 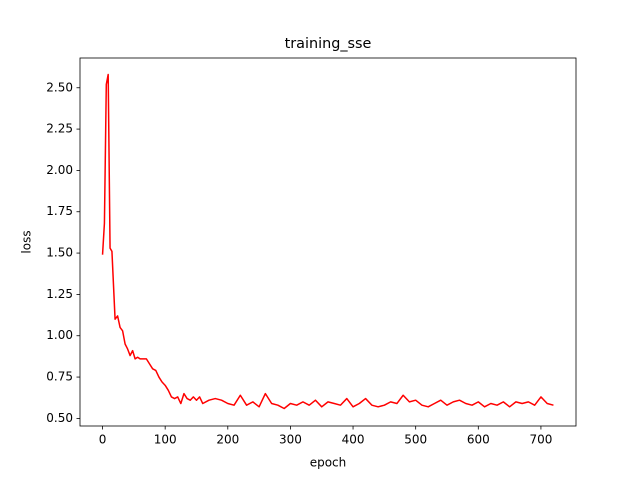 I want to click on x-tick-label: 300, so click(x=290, y=440).